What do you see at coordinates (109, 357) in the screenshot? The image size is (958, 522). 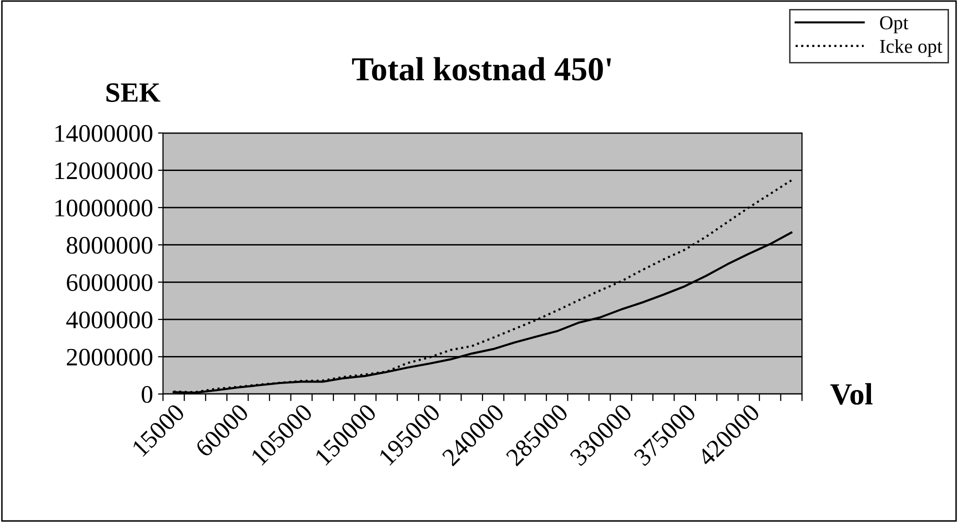 I see `y-tick-label: 2000000` at bounding box center [109, 357].